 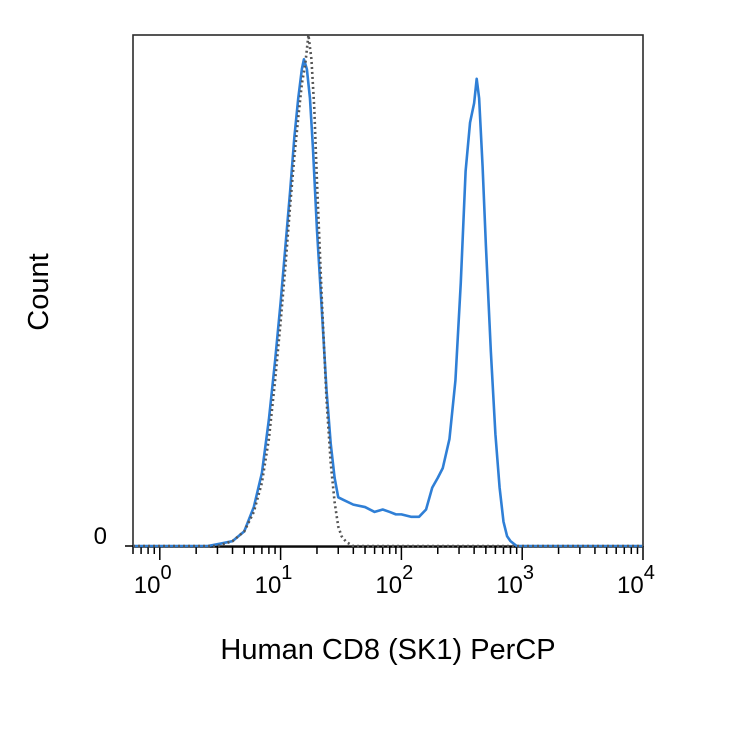 I want to click on x-axis-ticks, so click(x=384, y=552).